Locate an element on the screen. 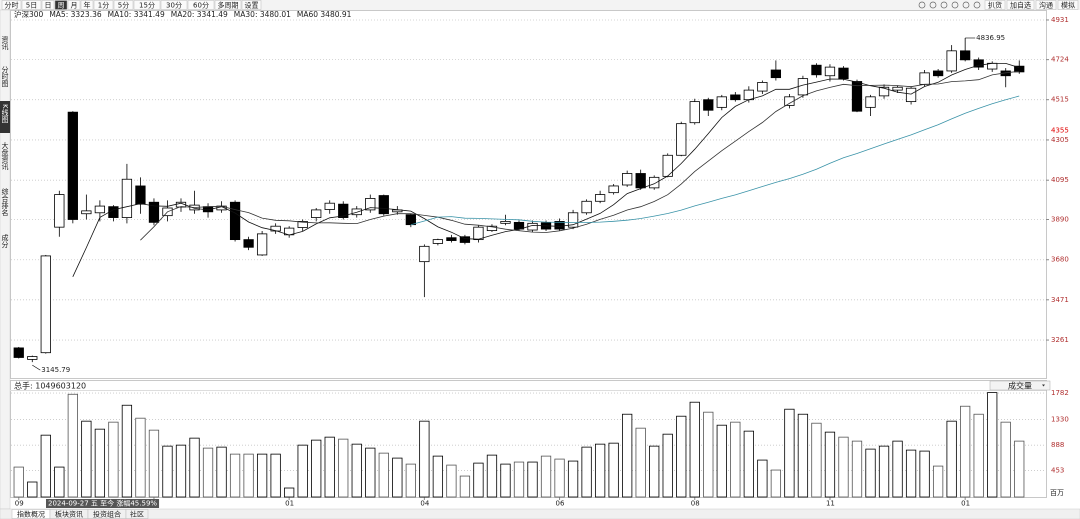 This screenshot has height=519, width=1080. toolbar-label: 60分 is located at coordinates (201, 5).